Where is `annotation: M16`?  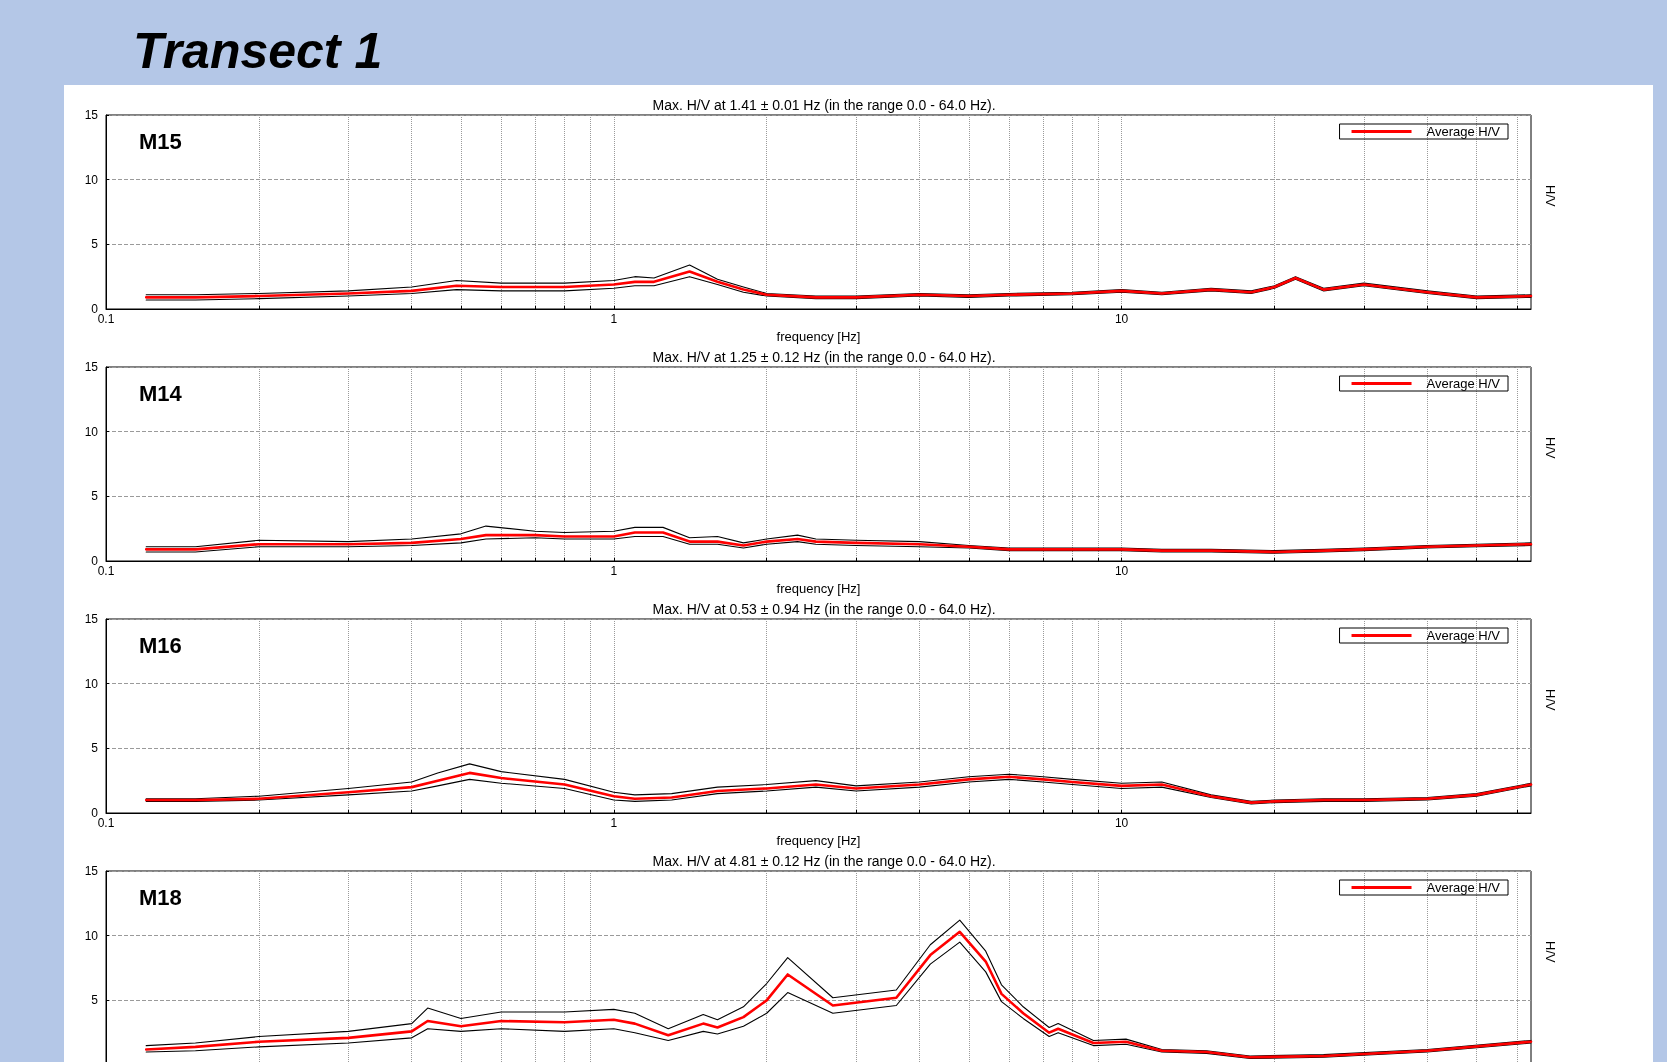
annotation: M16 is located at coordinates (160, 645).